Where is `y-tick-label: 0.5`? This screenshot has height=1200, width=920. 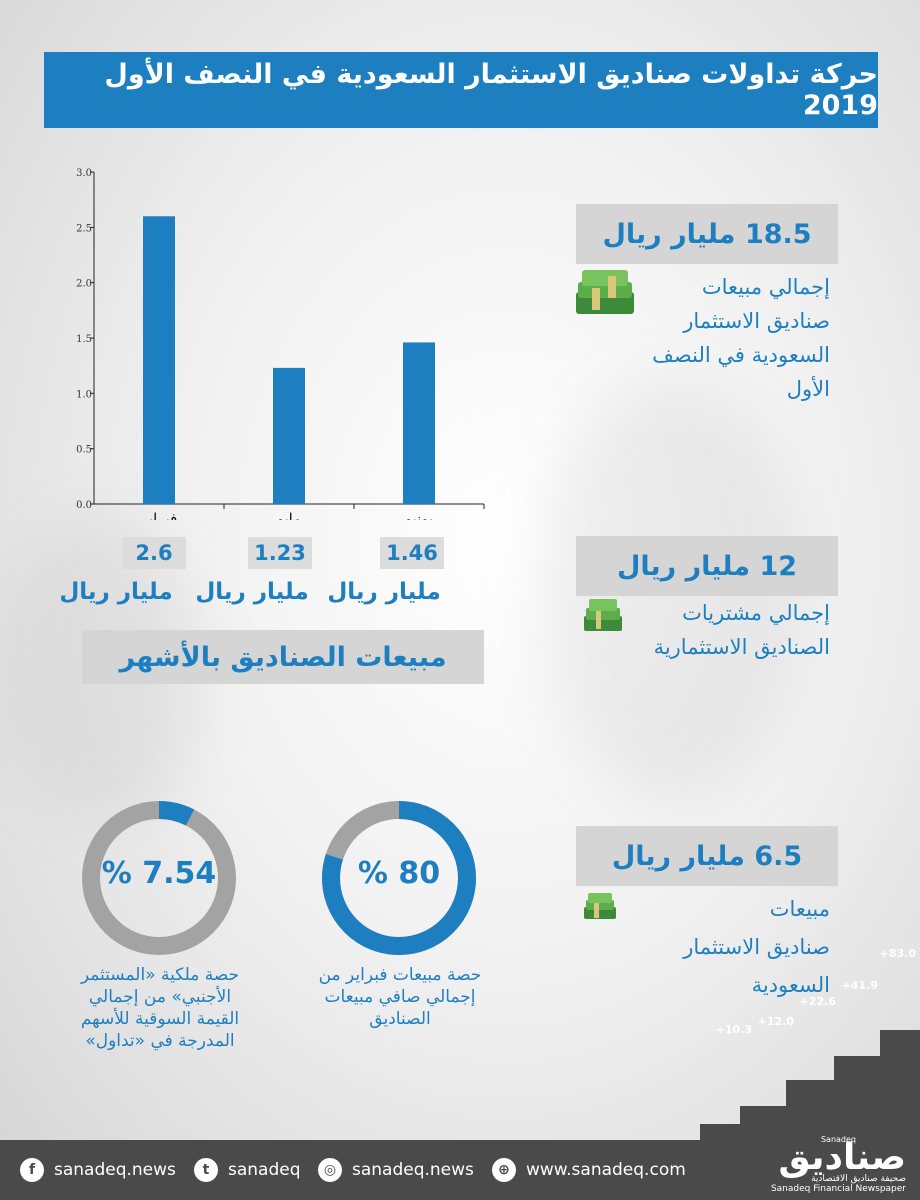
y-tick-label: 0.5 is located at coordinates (84, 450).